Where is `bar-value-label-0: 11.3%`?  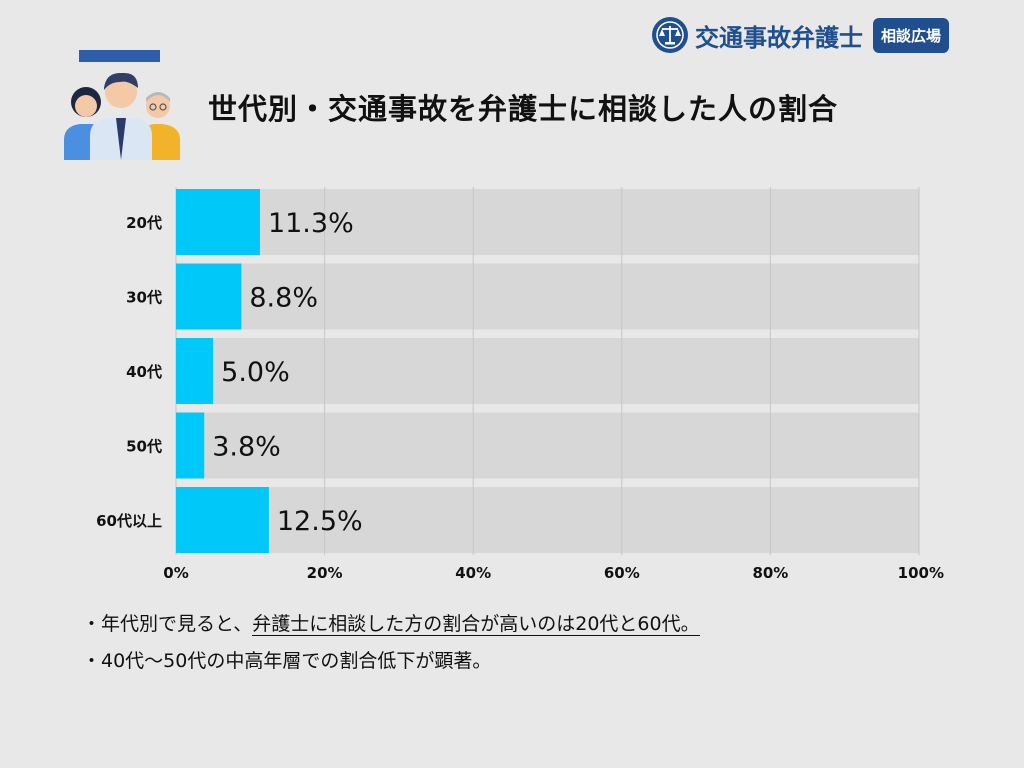 bar-value-label-0: 11.3% is located at coordinates (311, 223).